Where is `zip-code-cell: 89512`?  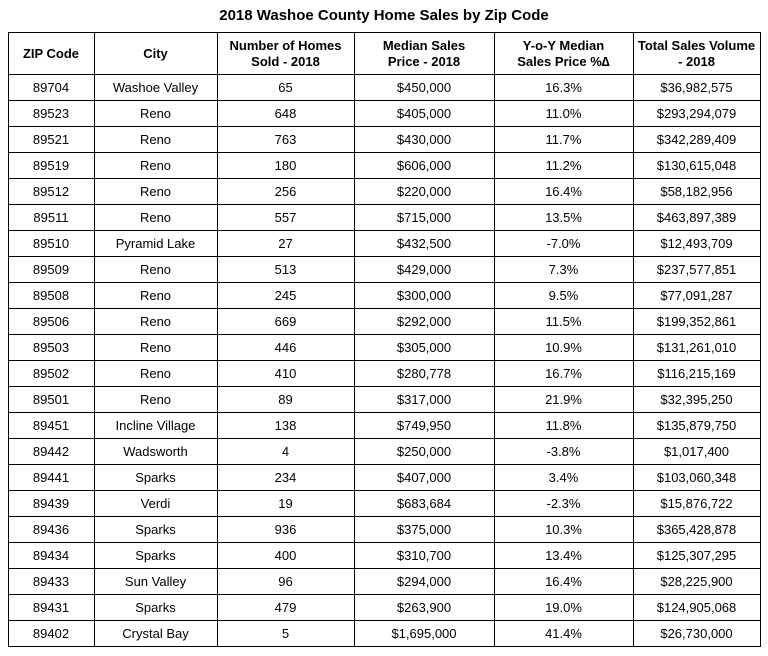
zip-code-cell: 89512 is located at coordinates (51, 191).